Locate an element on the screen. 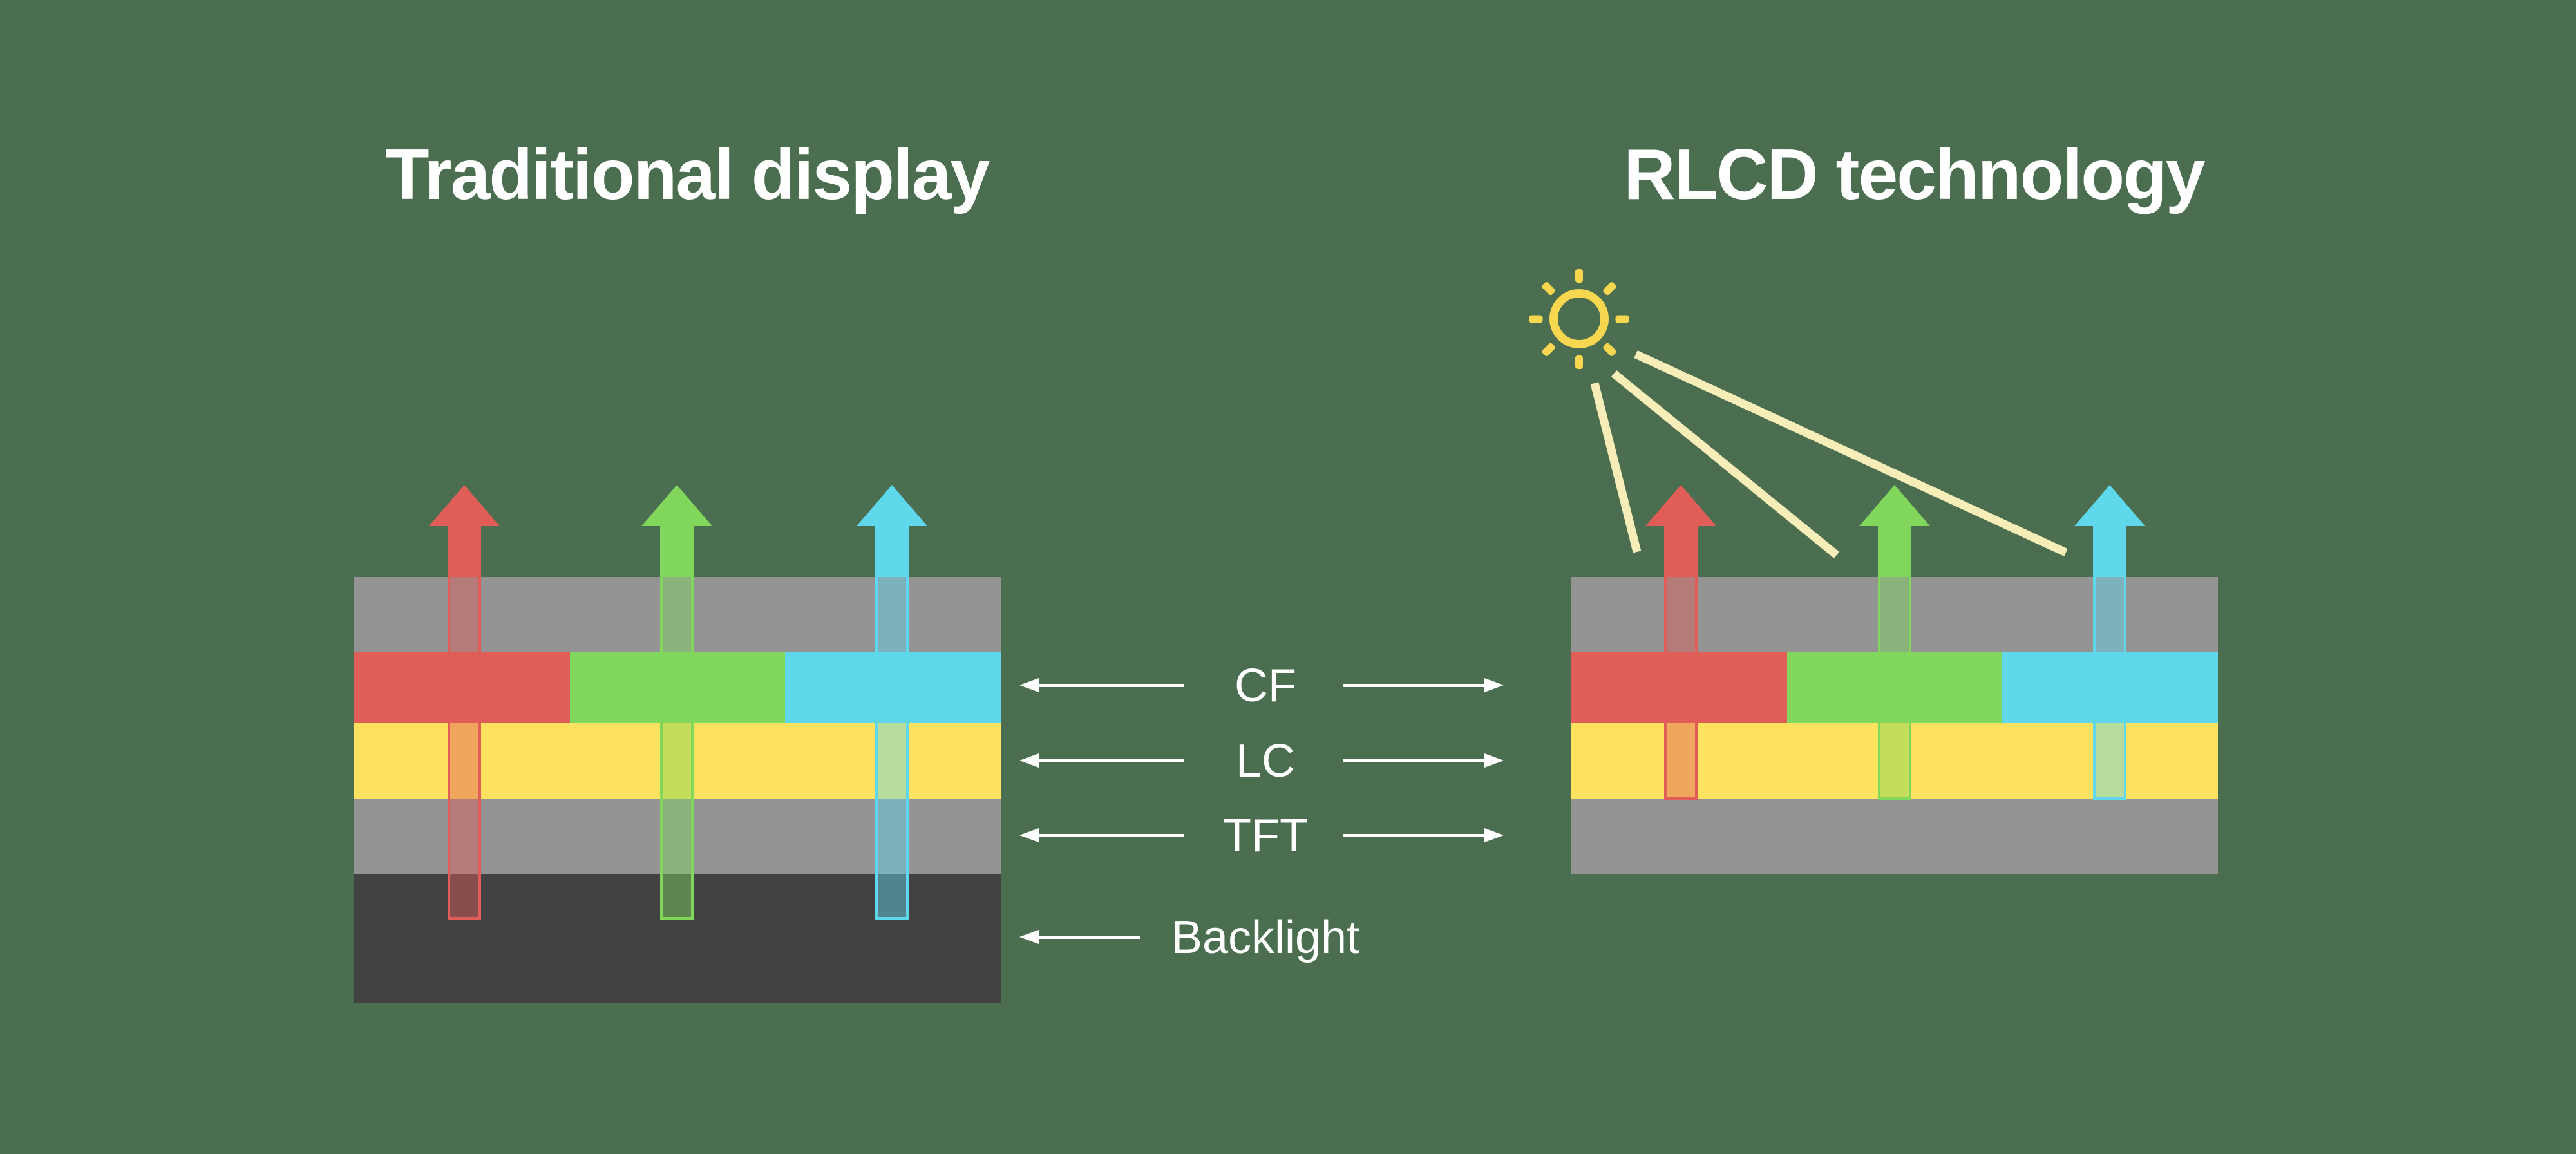 Image resolution: width=2576 pixels, height=1154 pixels. tft-label: TFT is located at coordinates (1265, 836).